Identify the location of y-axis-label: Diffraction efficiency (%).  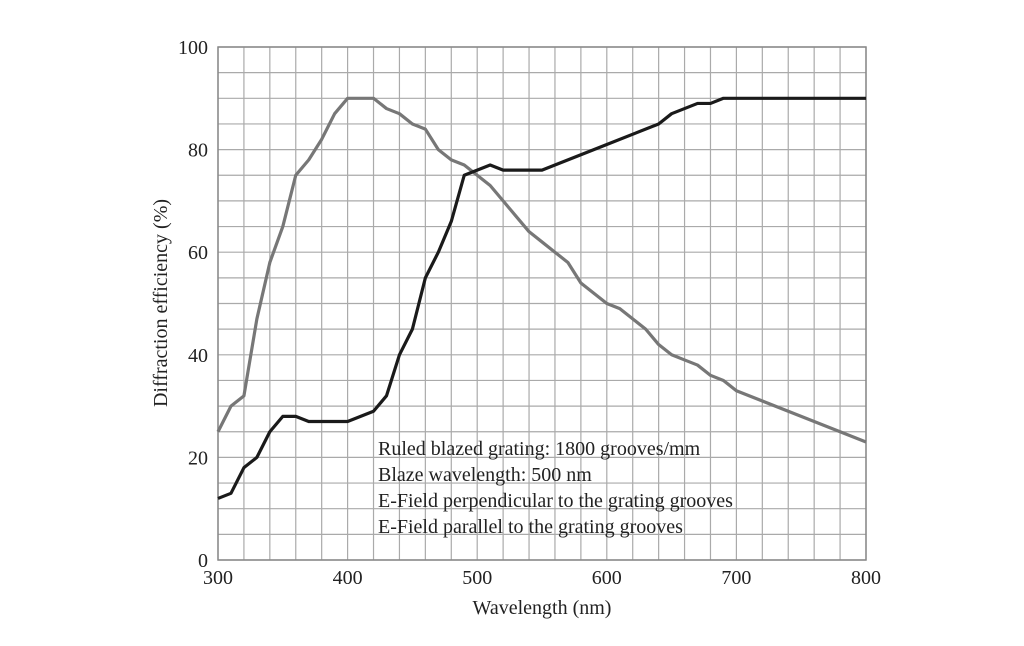
(161, 303).